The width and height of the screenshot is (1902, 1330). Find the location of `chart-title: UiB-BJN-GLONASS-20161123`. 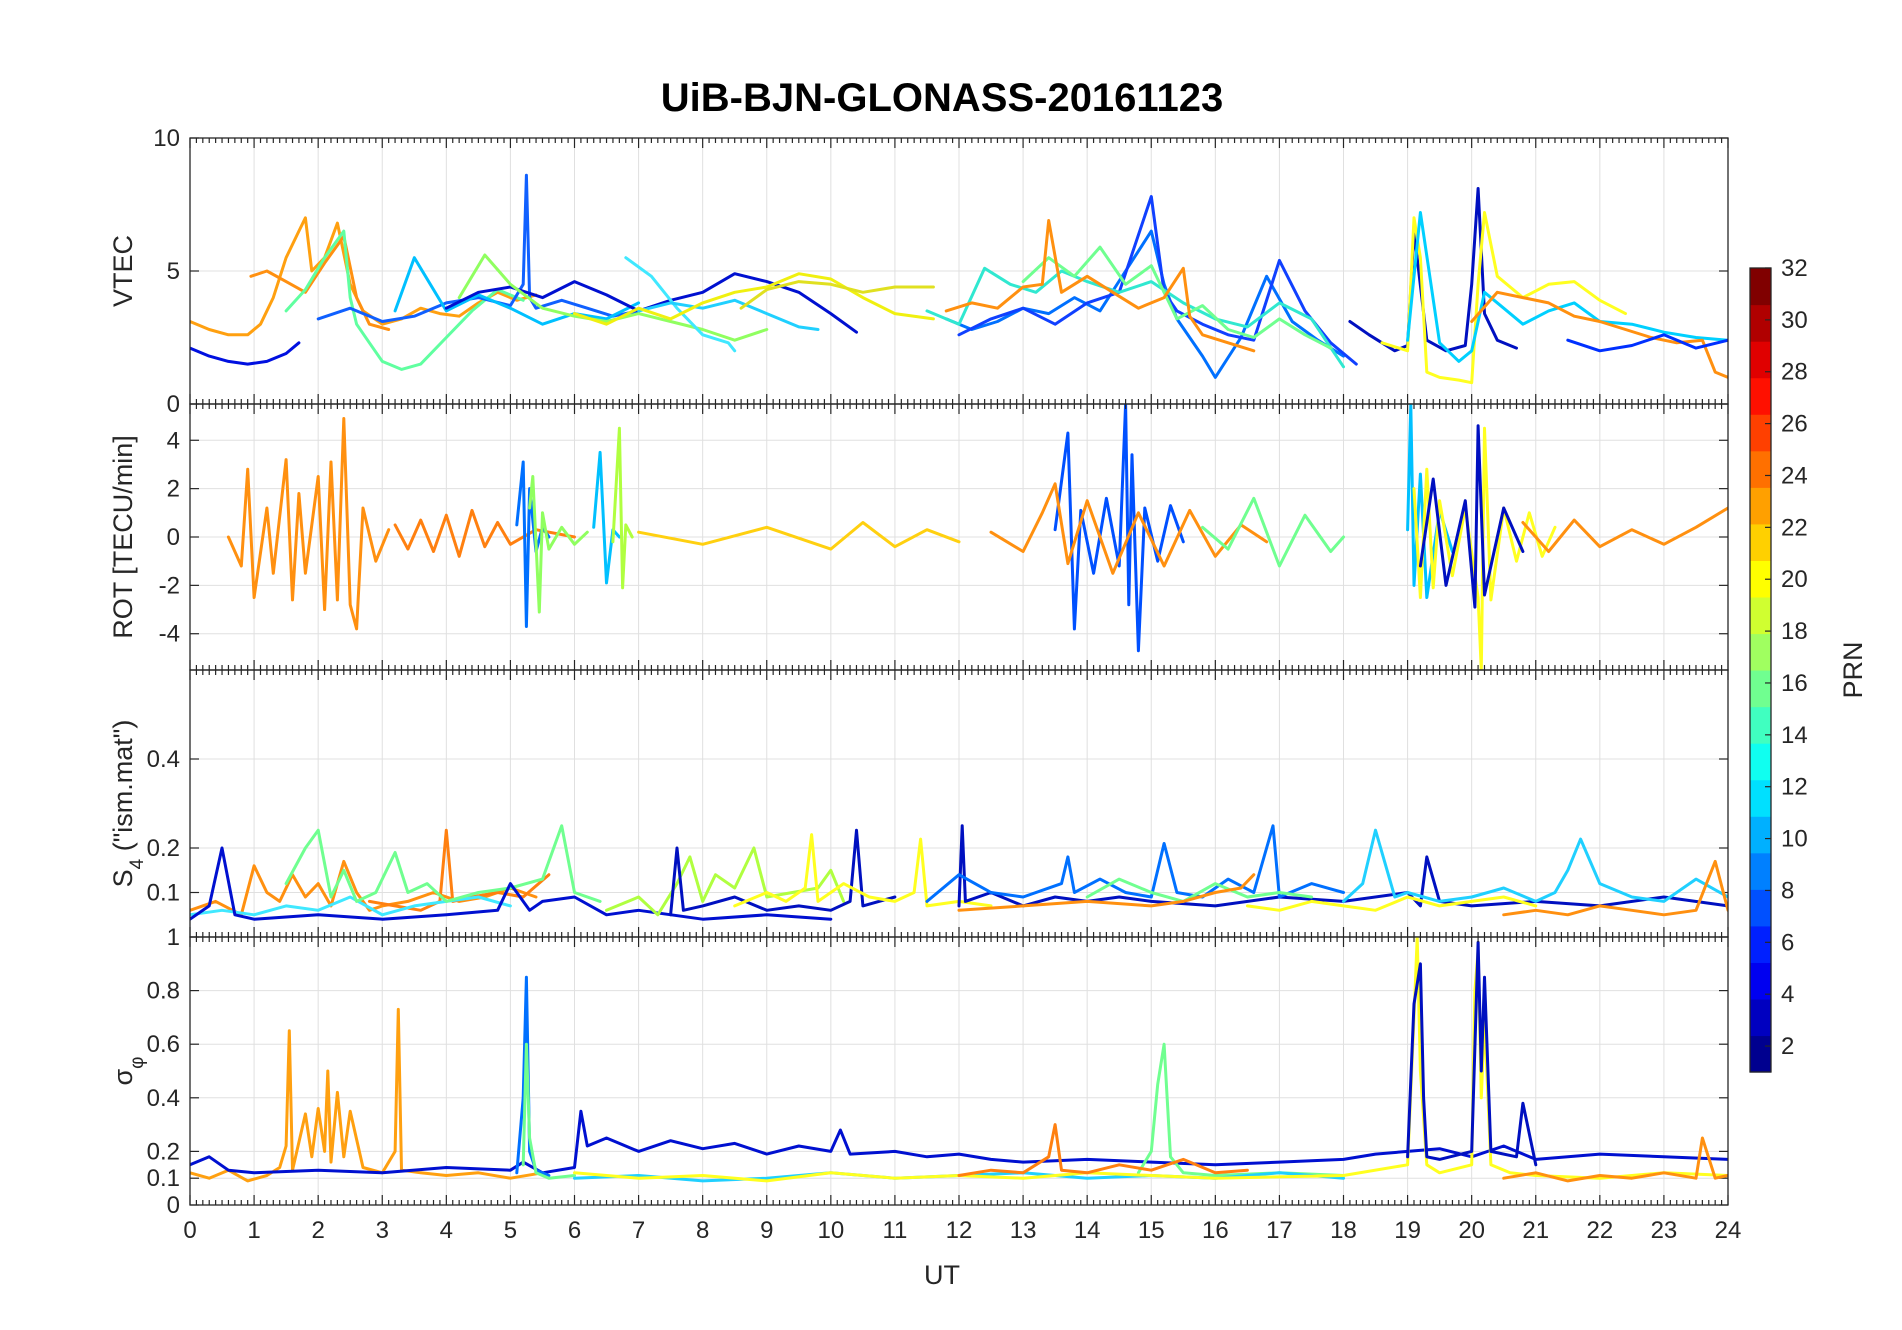

chart-title: UiB-BJN-GLONASS-20161123 is located at coordinates (942, 98).